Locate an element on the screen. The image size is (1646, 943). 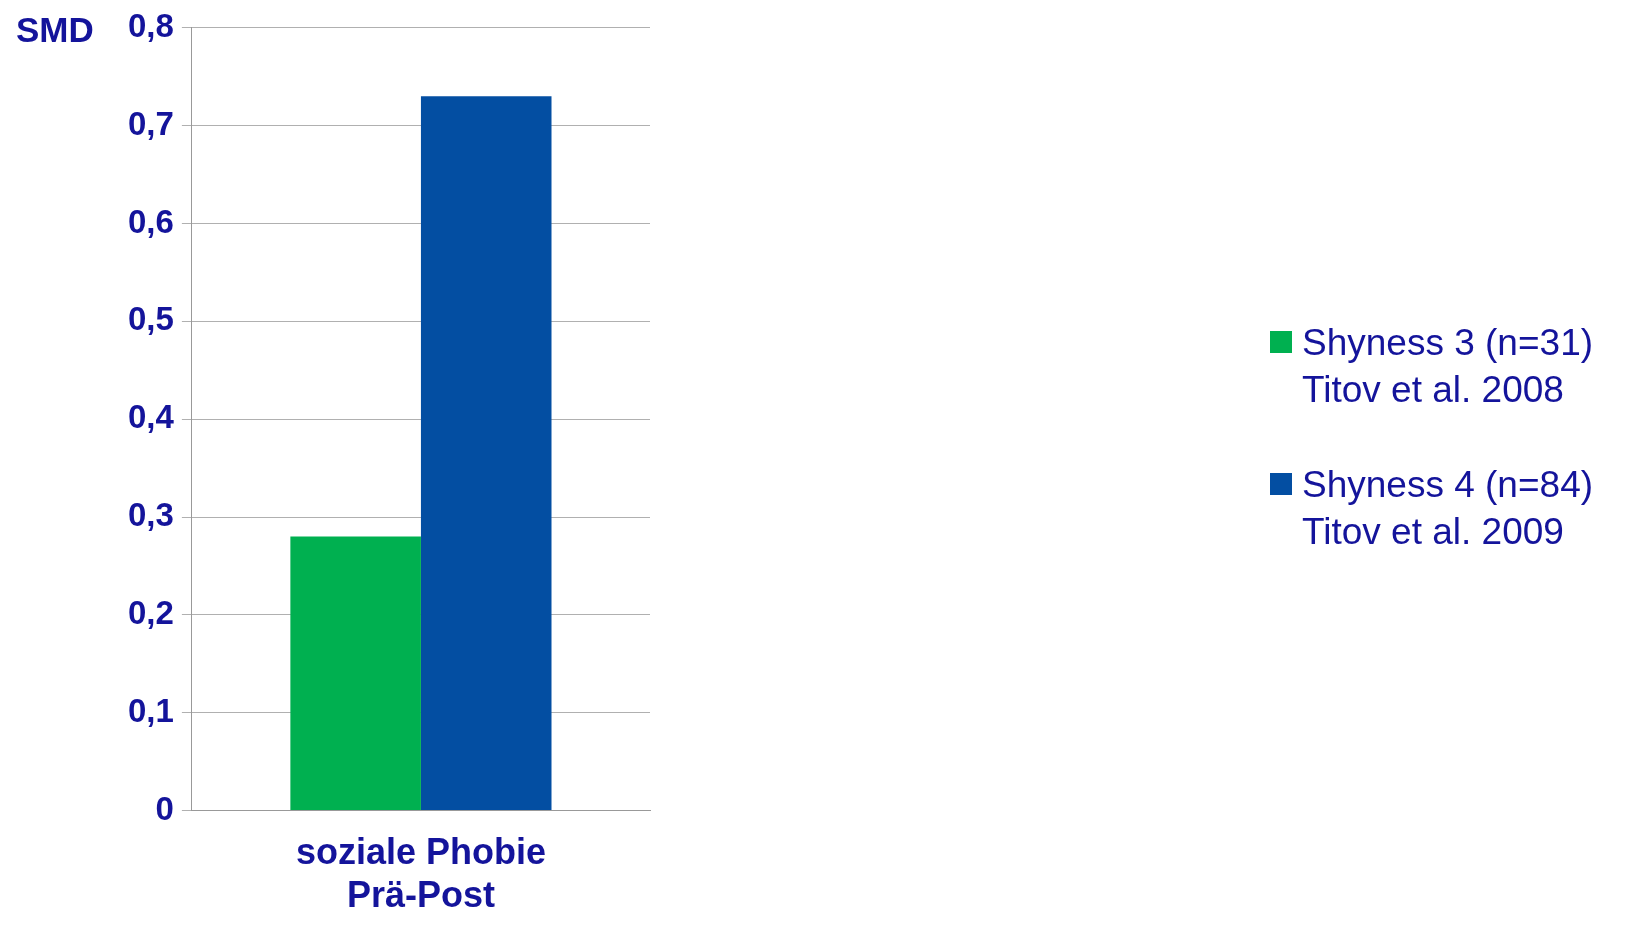
y-tick-label: 0,7 is located at coordinates (151, 123).